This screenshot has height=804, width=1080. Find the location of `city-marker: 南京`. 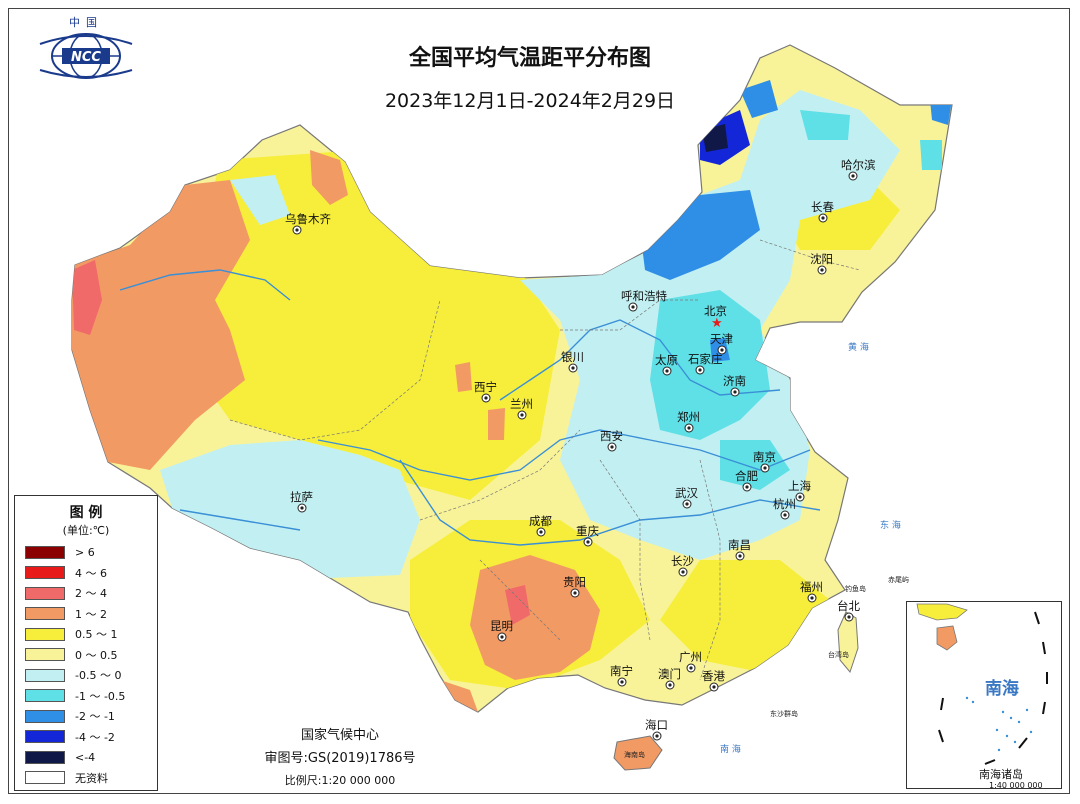

city-marker: 南京 is located at coordinates (764, 461).